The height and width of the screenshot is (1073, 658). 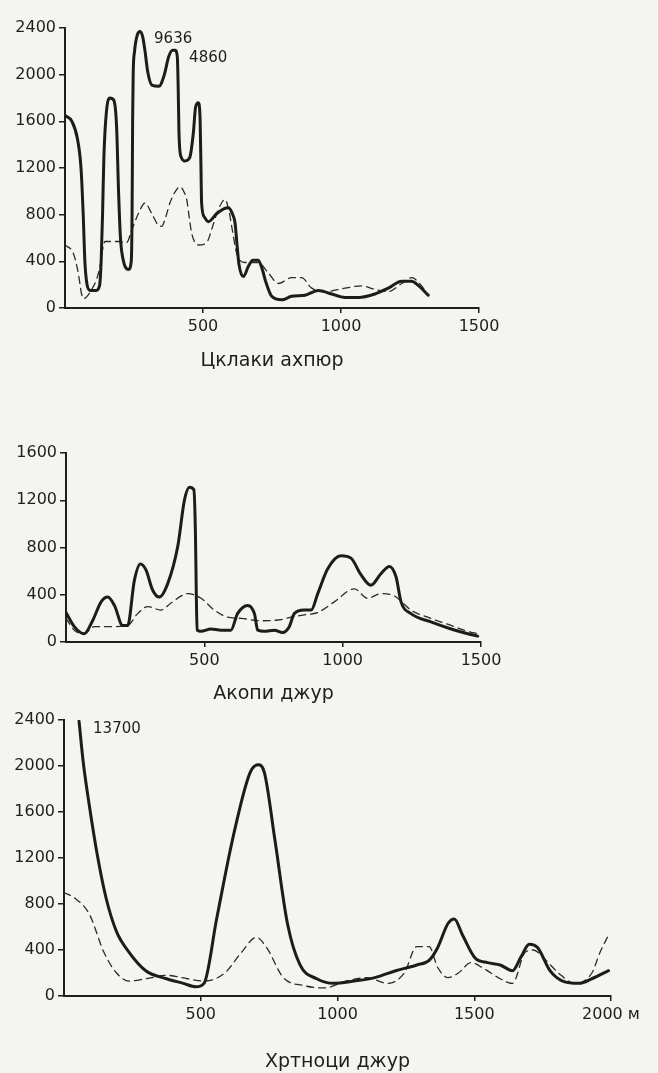 What do you see at coordinates (208, 57) in the screenshot?
I see `annotation: 4860` at bounding box center [208, 57].